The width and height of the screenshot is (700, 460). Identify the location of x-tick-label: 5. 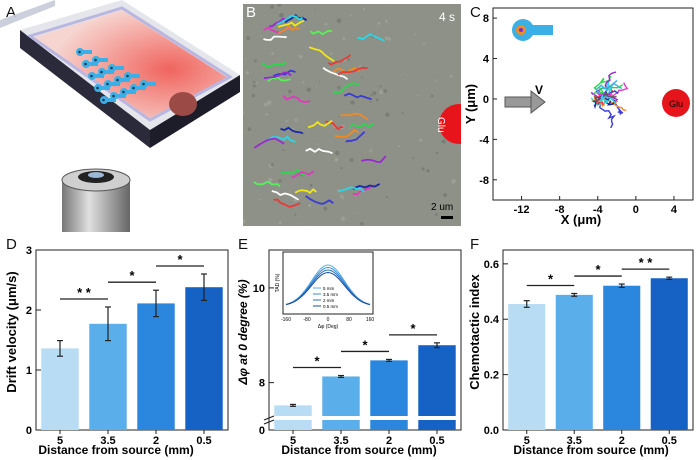
(527, 441).